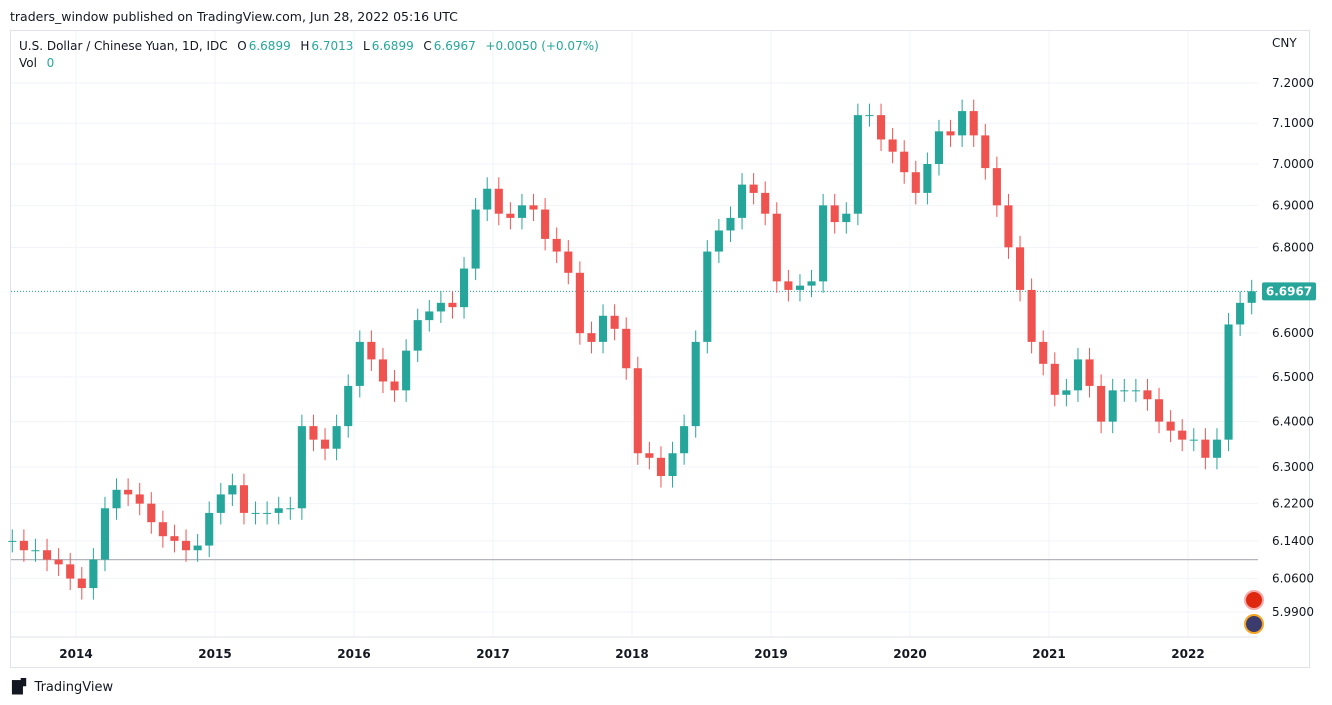 Image resolution: width=1332 pixels, height=705 pixels. What do you see at coordinates (1293, 377) in the screenshot?
I see `price-tick-label: 6.5000` at bounding box center [1293, 377].